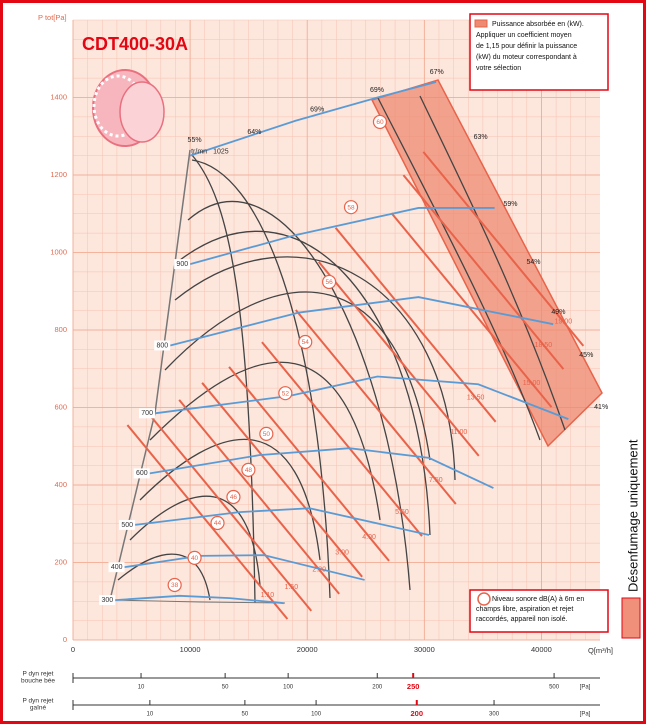 The height and width of the screenshot is (724, 646). Describe the element at coordinates (254, 132) in the screenshot. I see `efficiency-label: 64%` at that location.